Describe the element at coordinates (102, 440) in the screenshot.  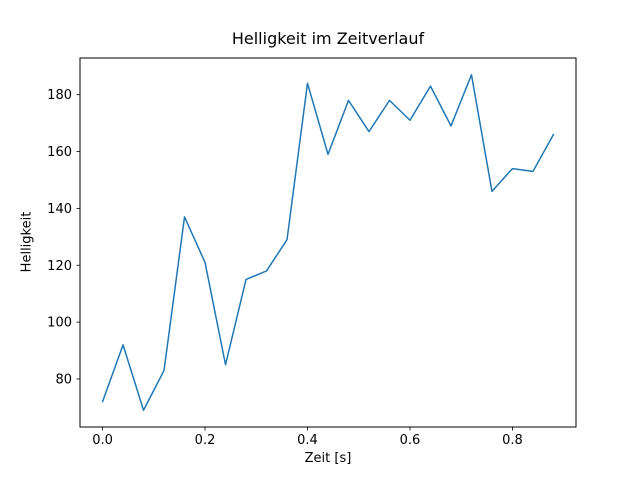
I see `x-tick-label: 0.0` at that location.